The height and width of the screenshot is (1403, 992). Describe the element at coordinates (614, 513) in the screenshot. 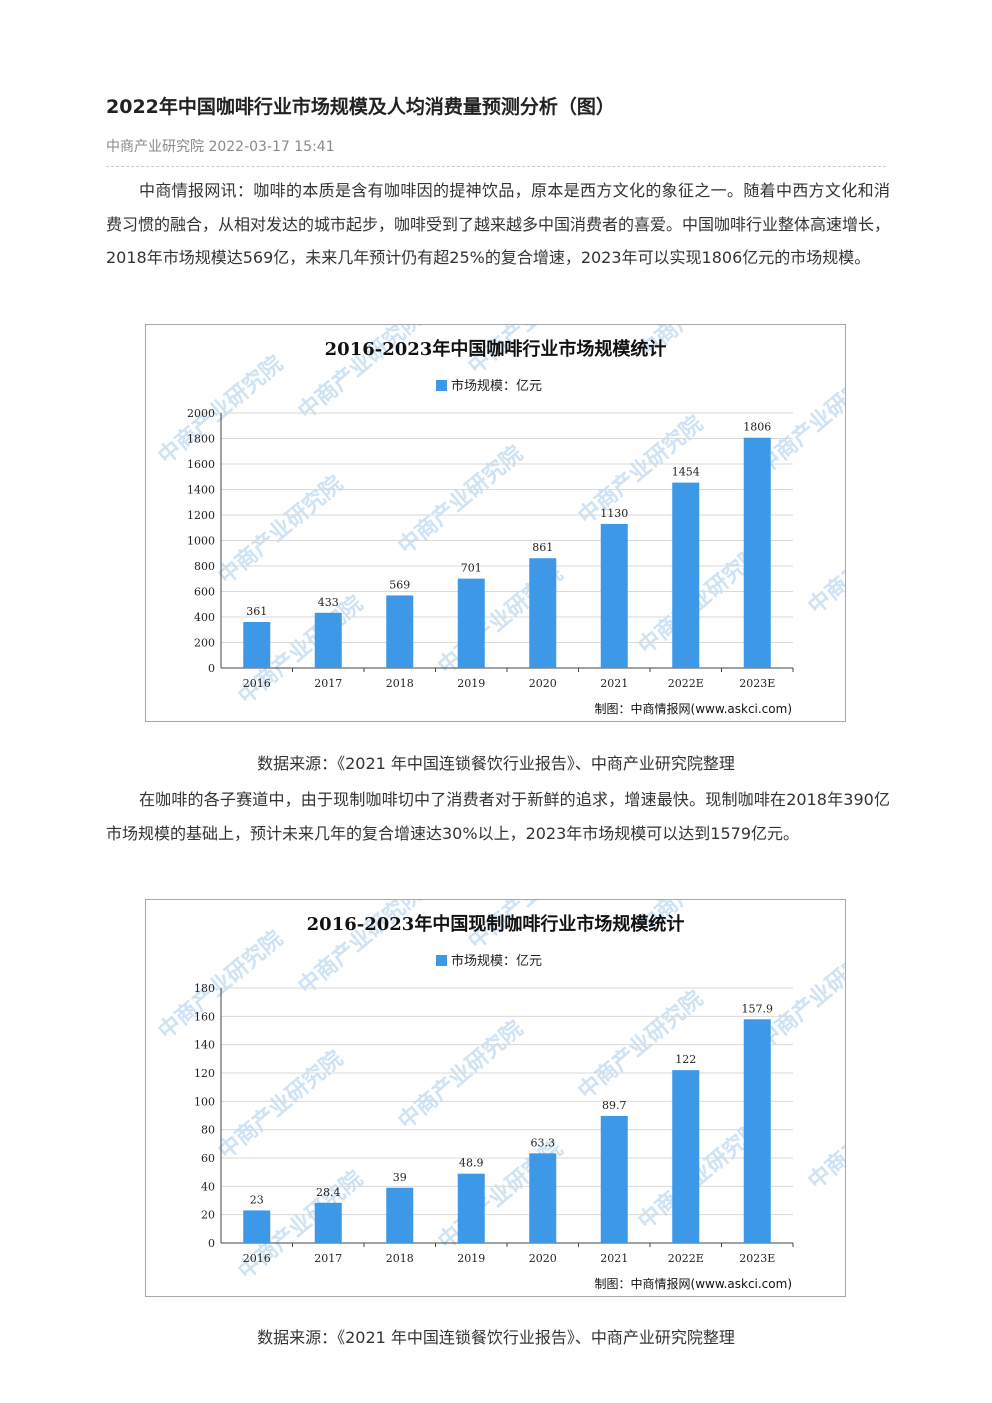

I see `bar-value-label: 1130` at that location.